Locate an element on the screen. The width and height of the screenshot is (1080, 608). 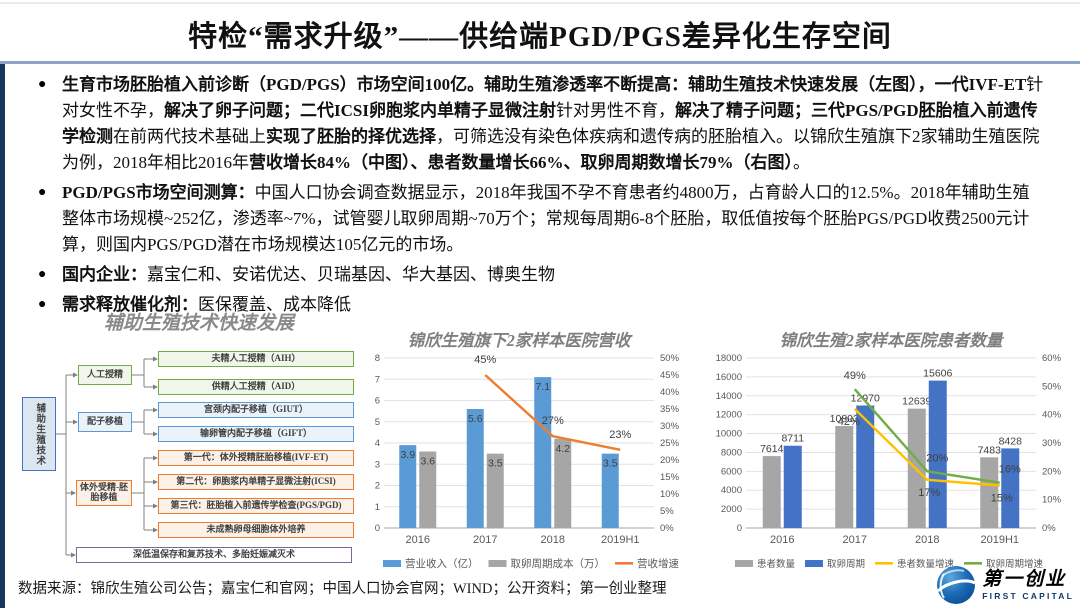
svg-text: 患者数量 is located at coordinates (776, 564).